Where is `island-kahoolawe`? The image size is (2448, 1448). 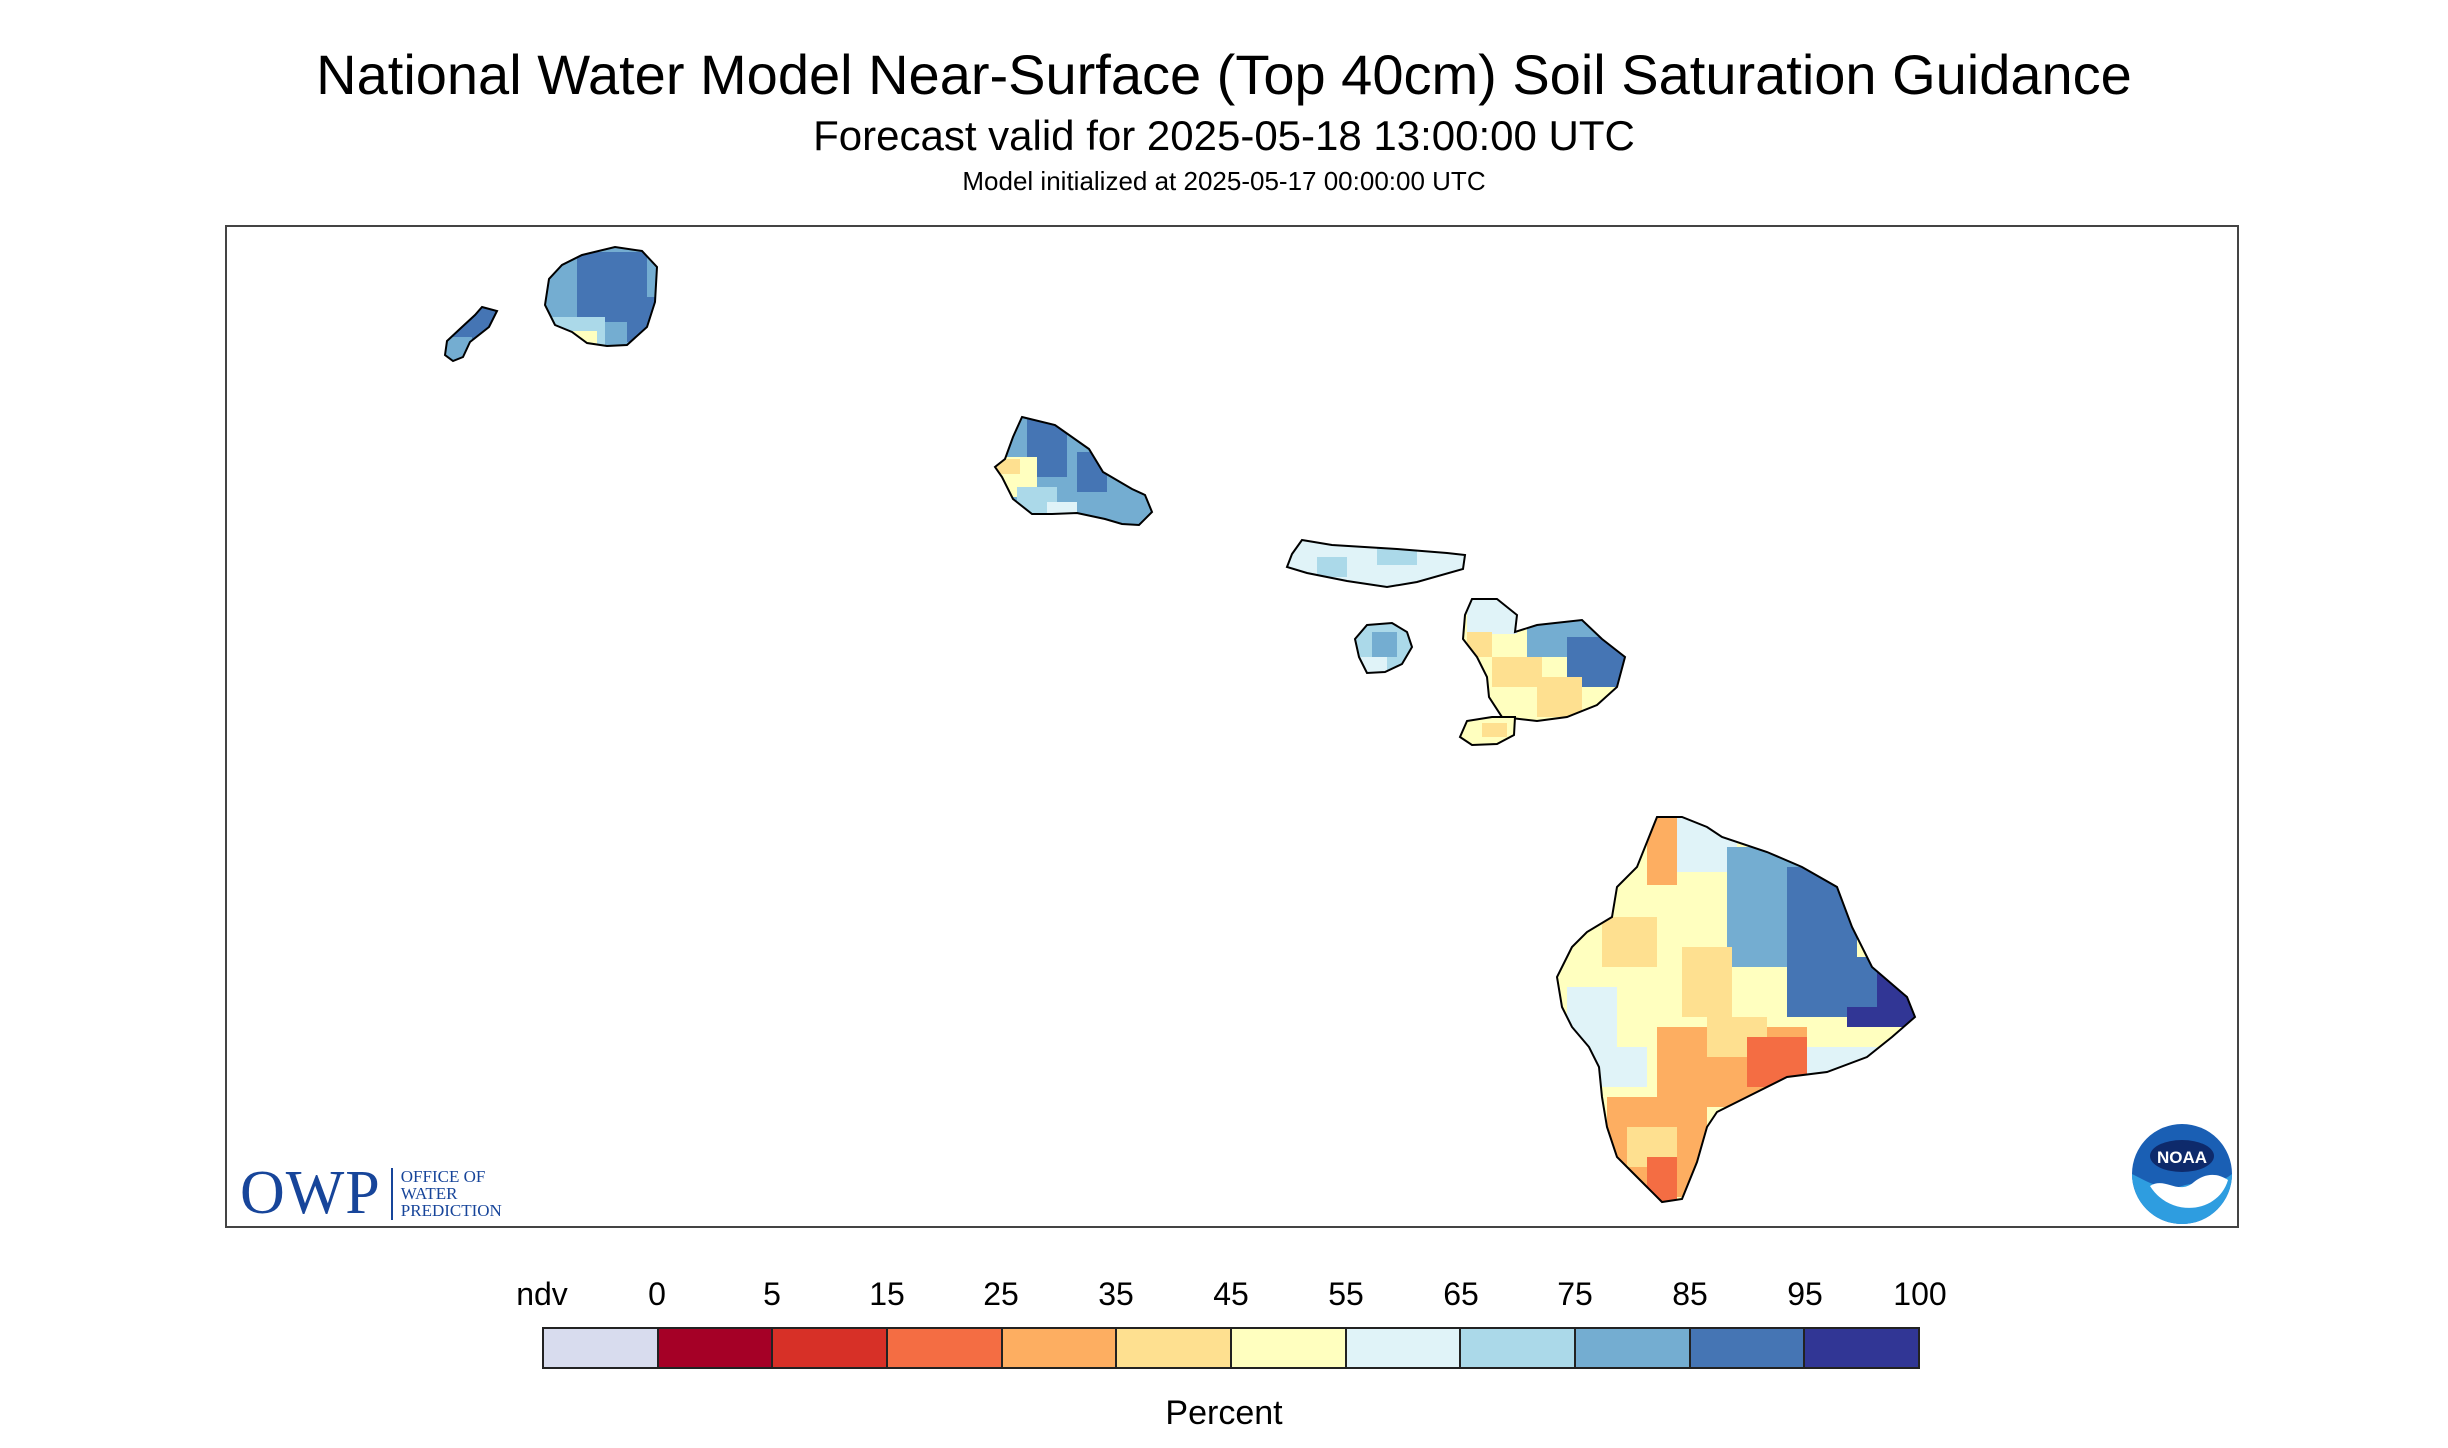
island-kahoolawe is located at coordinates (1487, 731).